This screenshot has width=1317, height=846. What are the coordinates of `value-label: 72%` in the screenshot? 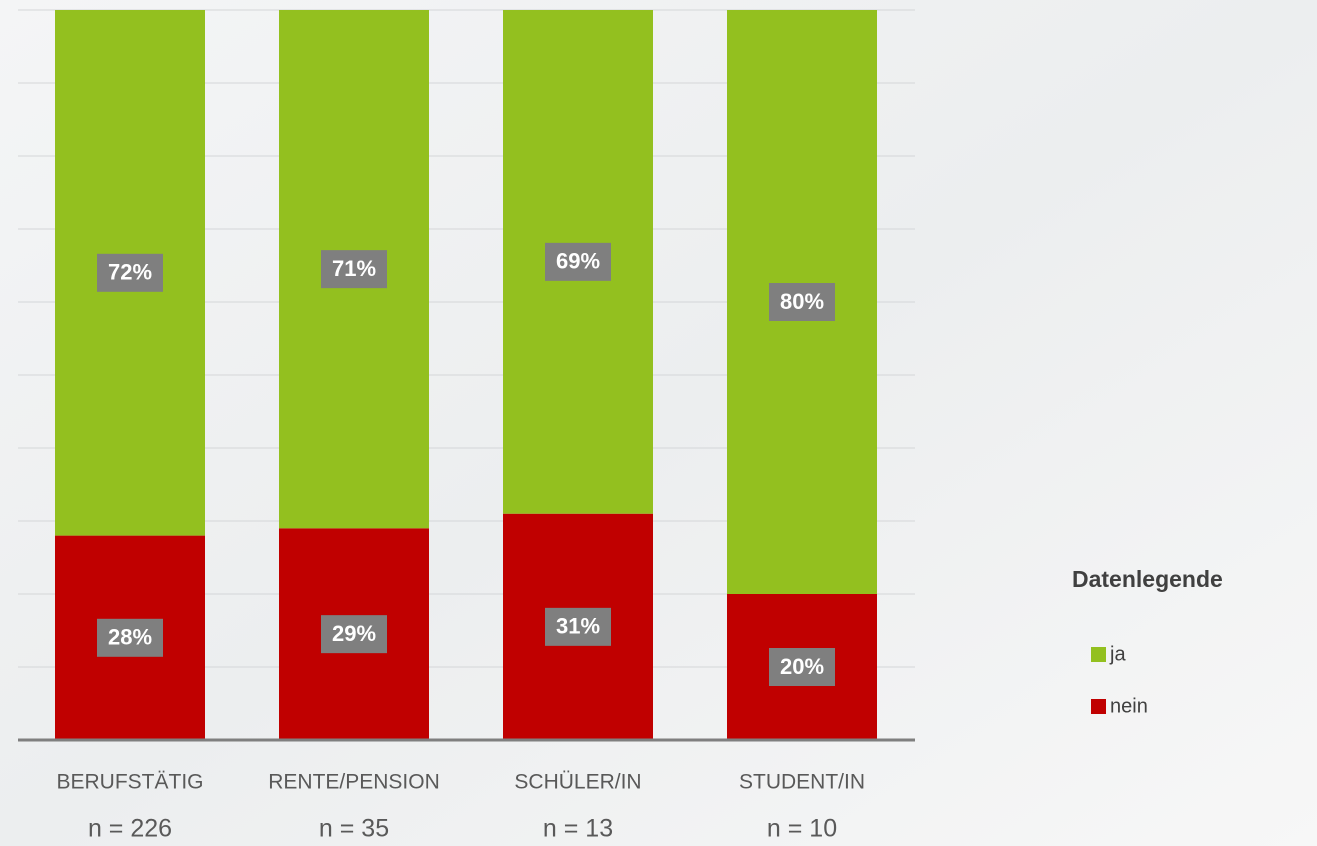 It's located at (130, 272).